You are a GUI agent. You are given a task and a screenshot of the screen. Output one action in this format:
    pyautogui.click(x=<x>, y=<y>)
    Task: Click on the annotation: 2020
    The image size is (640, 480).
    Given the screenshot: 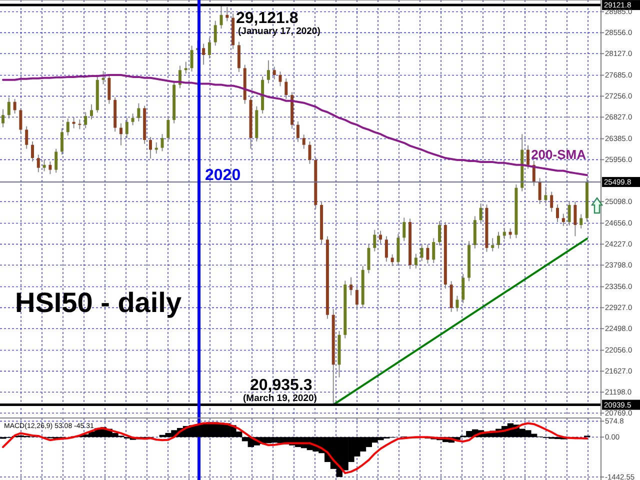 What is the action you would take?
    pyautogui.click(x=223, y=175)
    